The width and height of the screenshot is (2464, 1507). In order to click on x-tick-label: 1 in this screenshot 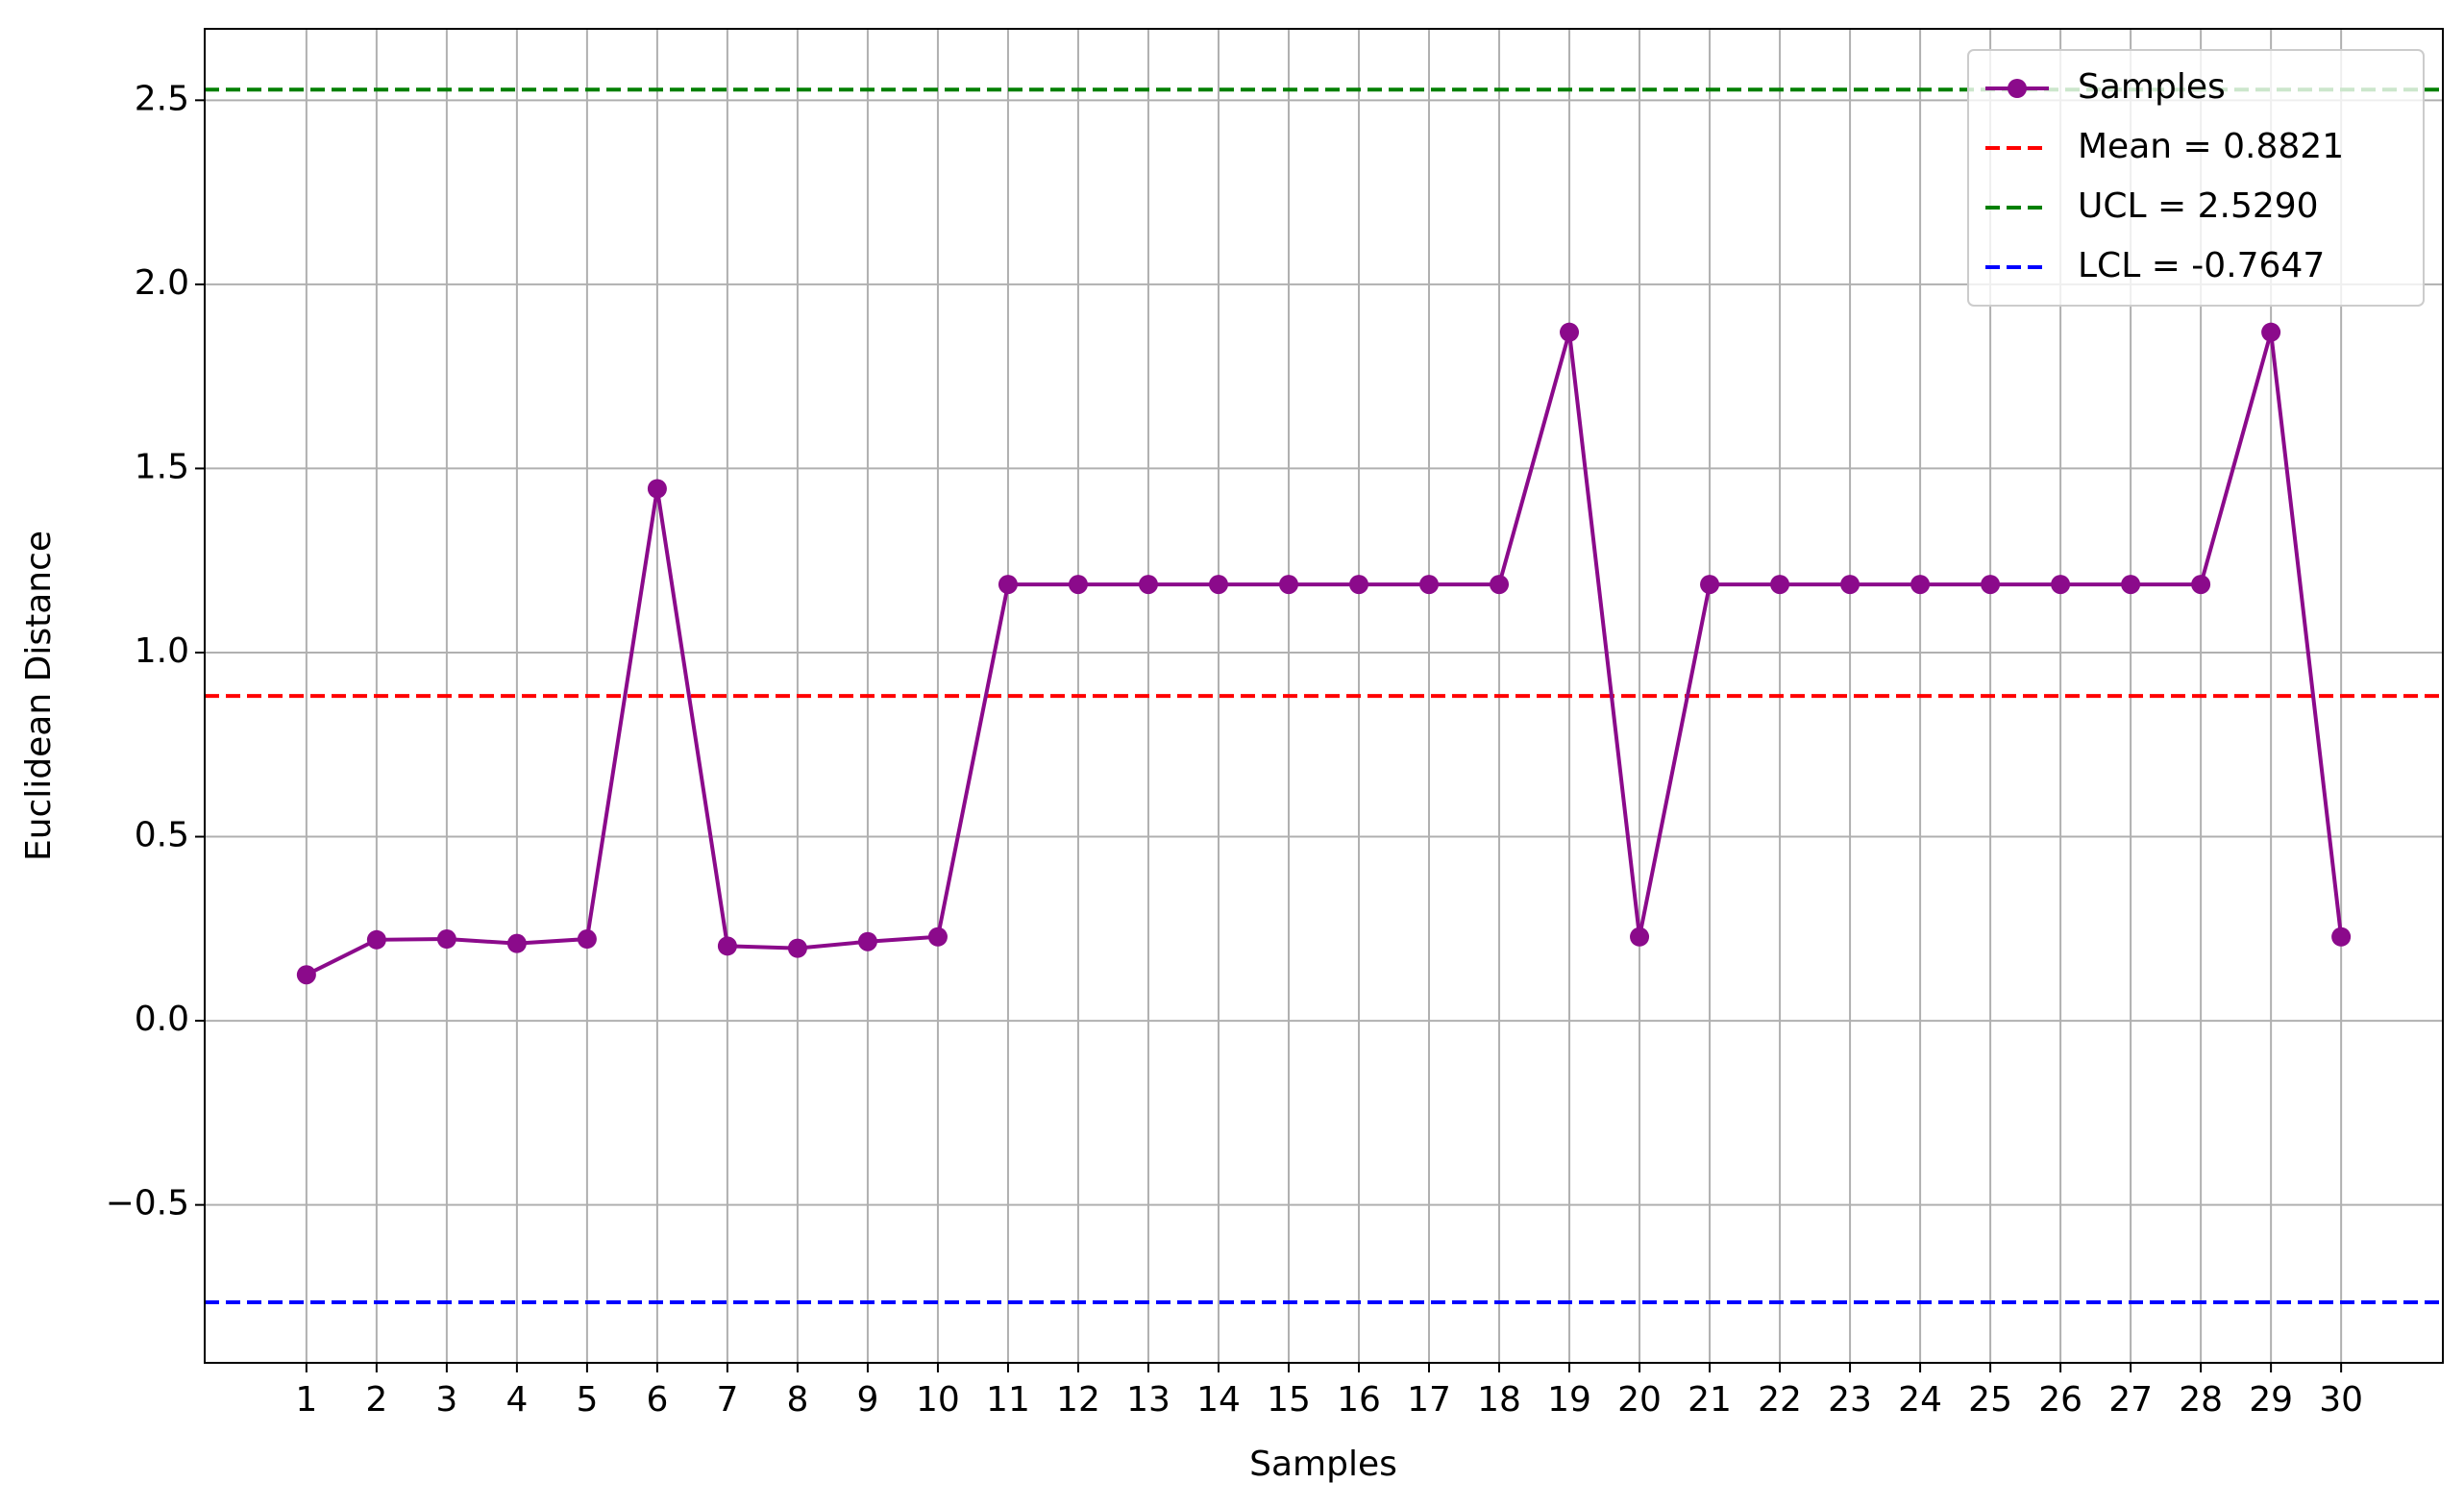, I will do `click(306, 1400)`.